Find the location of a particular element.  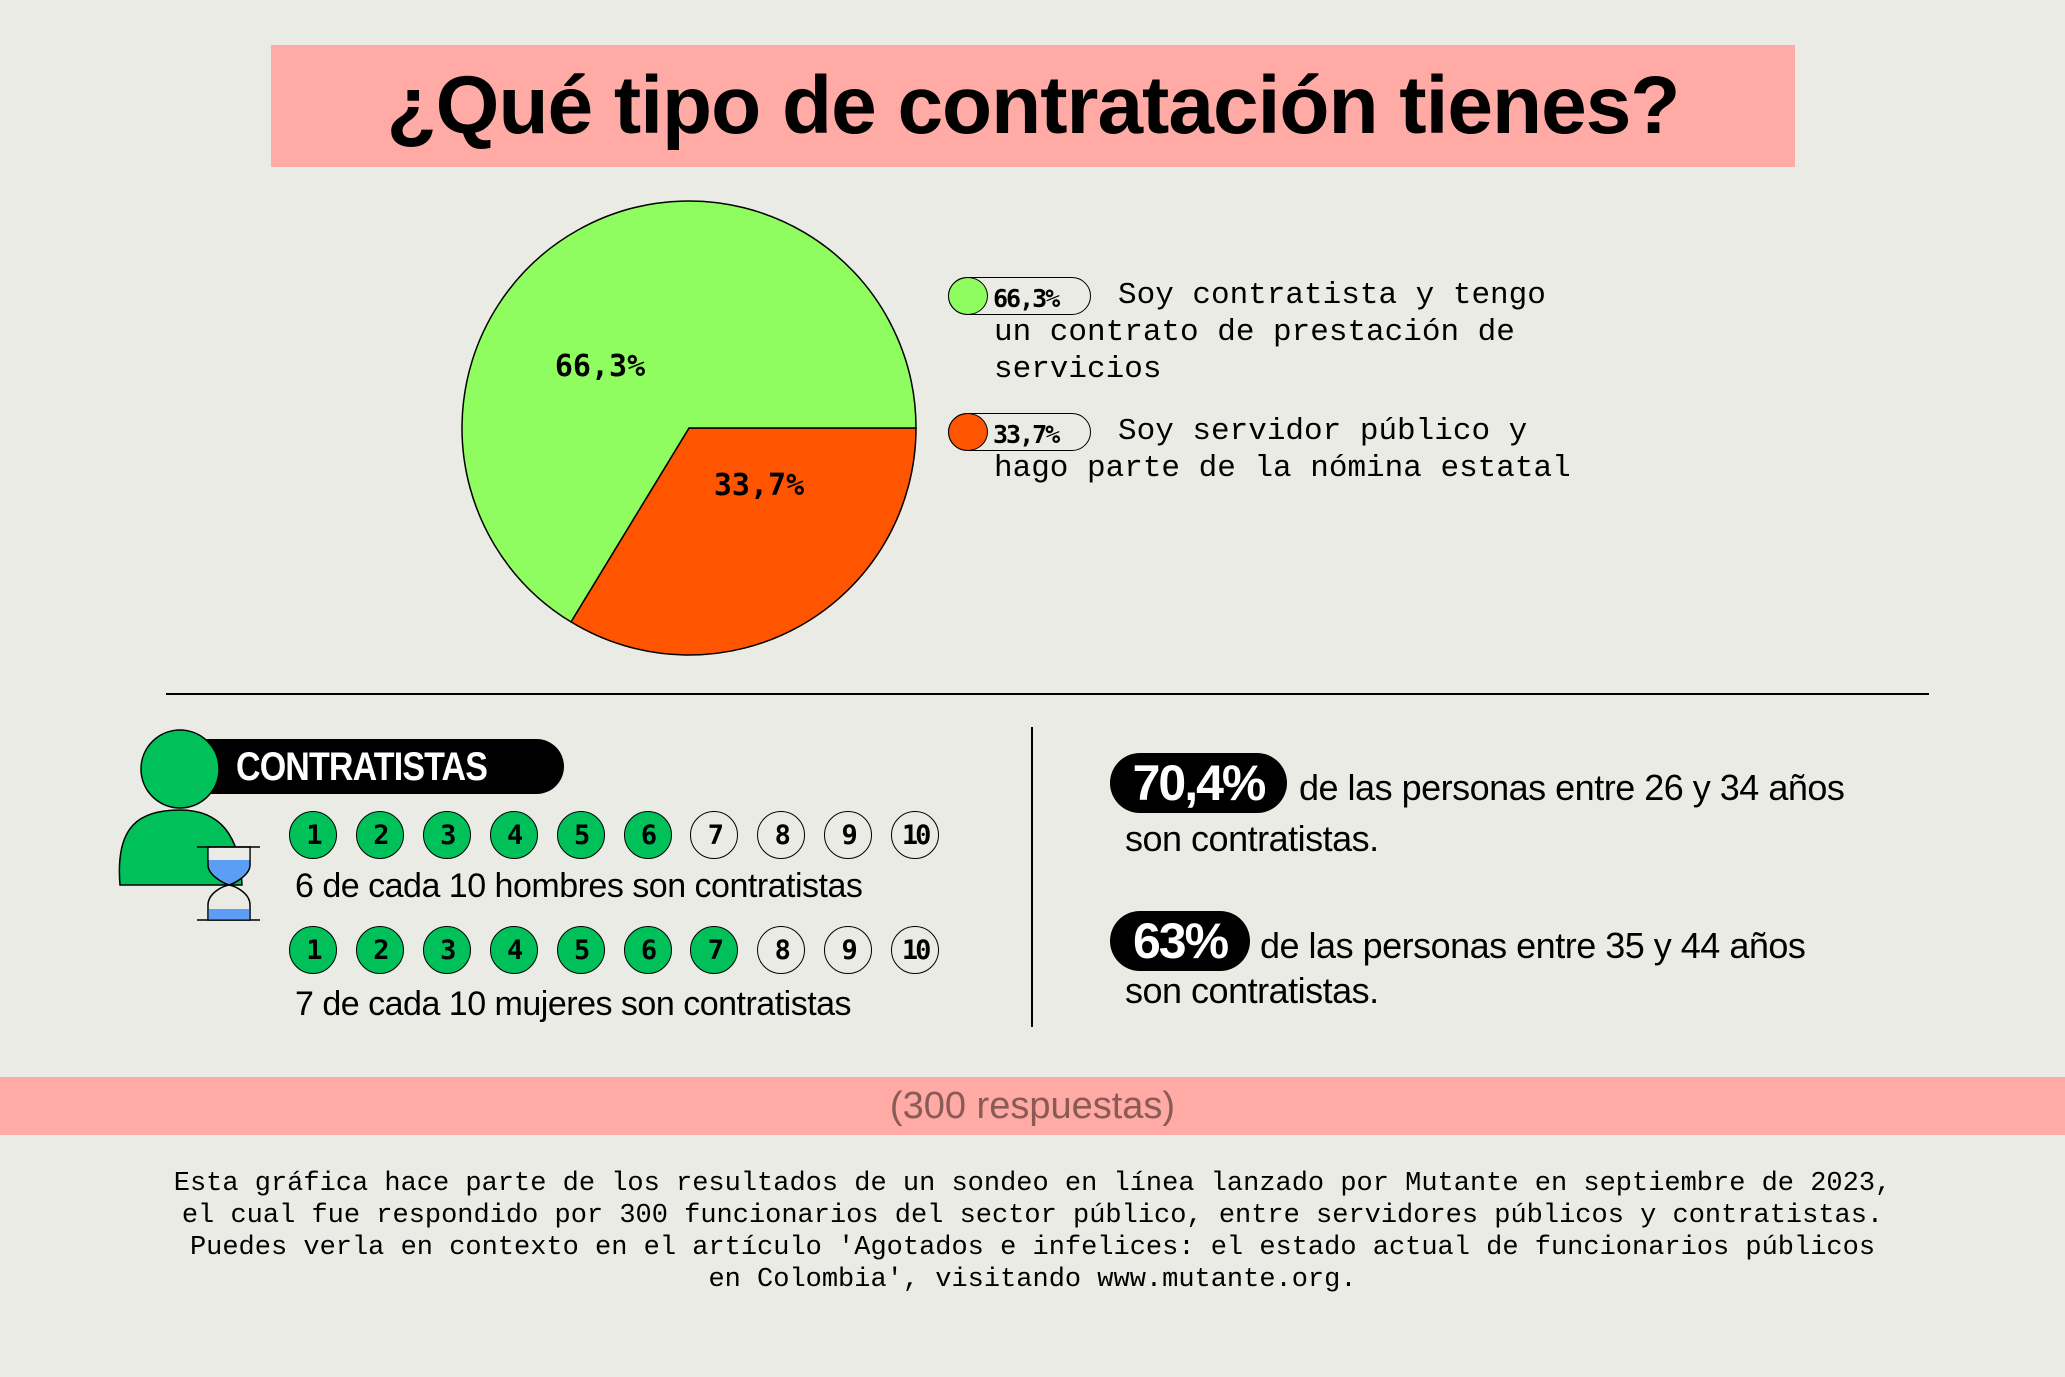

legend-swatch-orange is located at coordinates (968, 432).